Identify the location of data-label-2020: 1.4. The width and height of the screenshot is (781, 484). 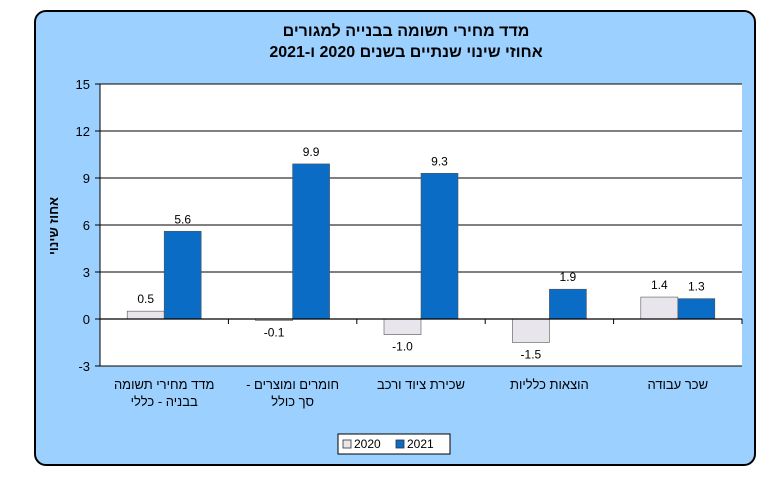
(659, 285).